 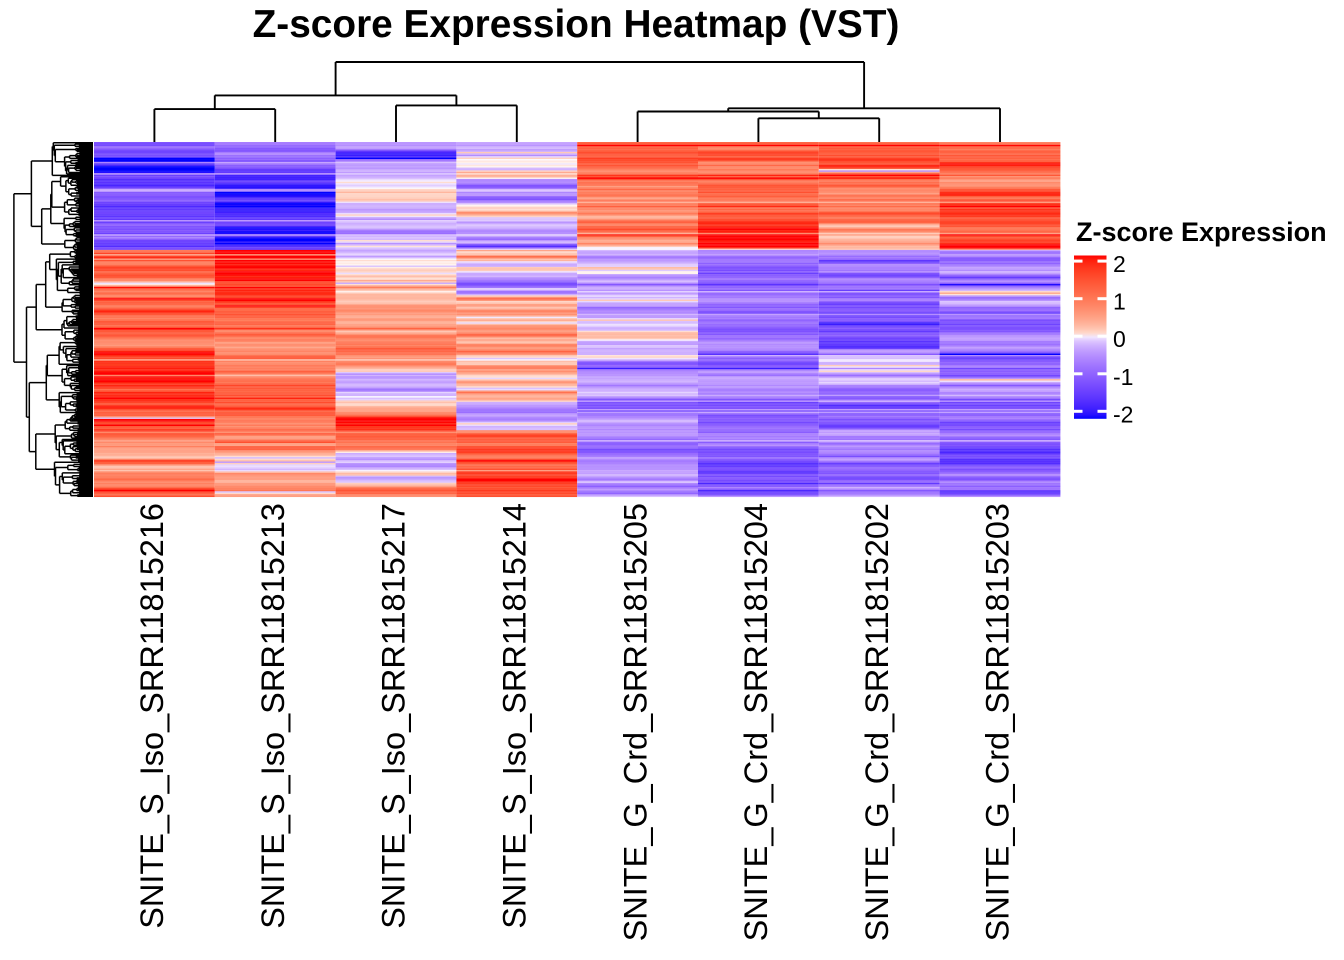 I want to click on svg-text: SNITE_S_Iso_SRR11815213, so click(x=273, y=716).